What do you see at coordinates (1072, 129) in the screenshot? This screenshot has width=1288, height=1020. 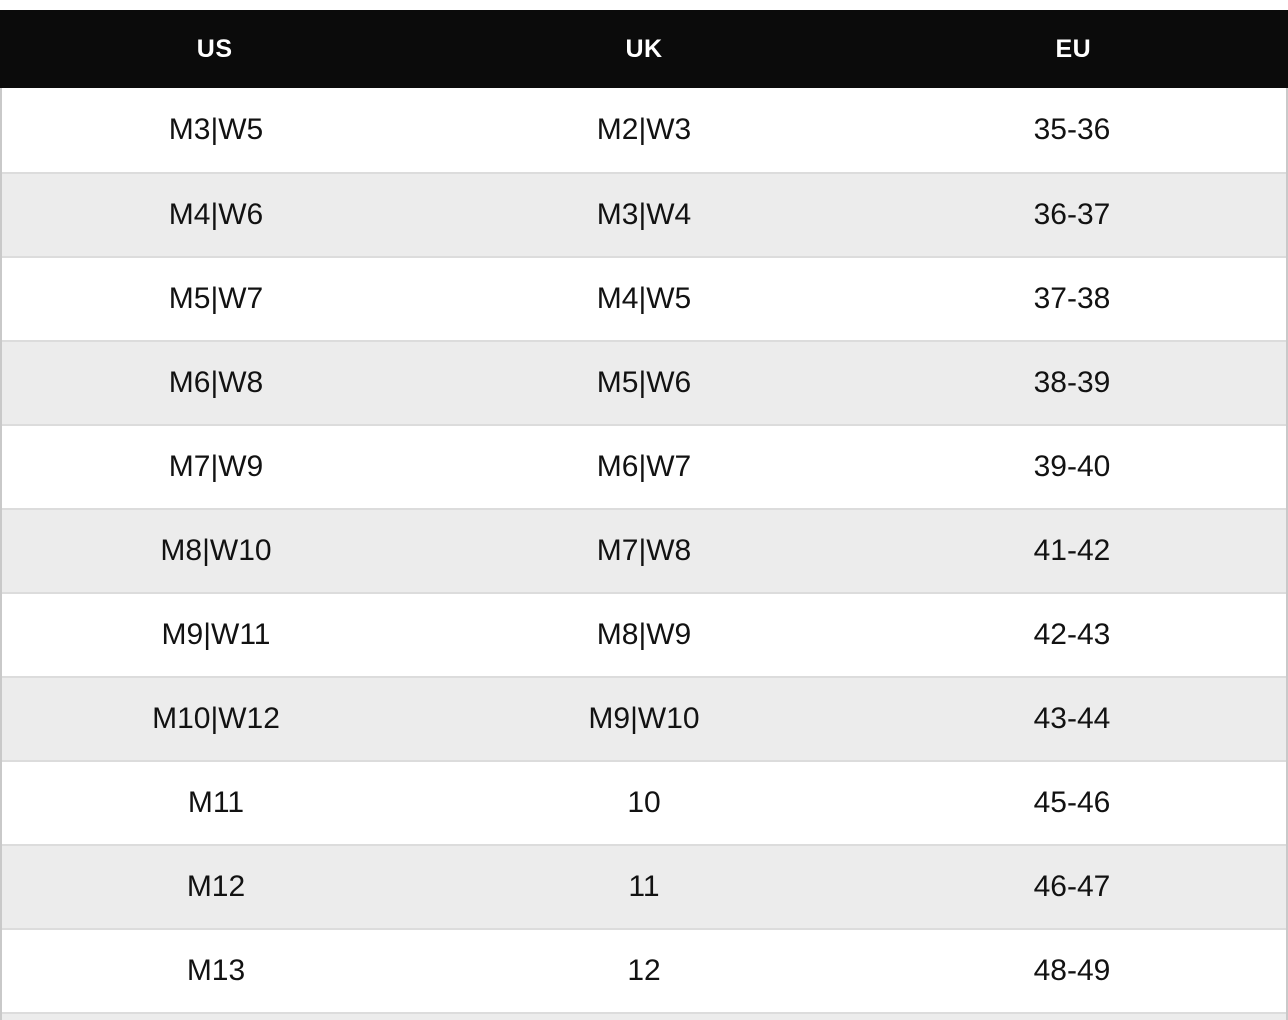 I see `cell-eu: 35-36` at bounding box center [1072, 129].